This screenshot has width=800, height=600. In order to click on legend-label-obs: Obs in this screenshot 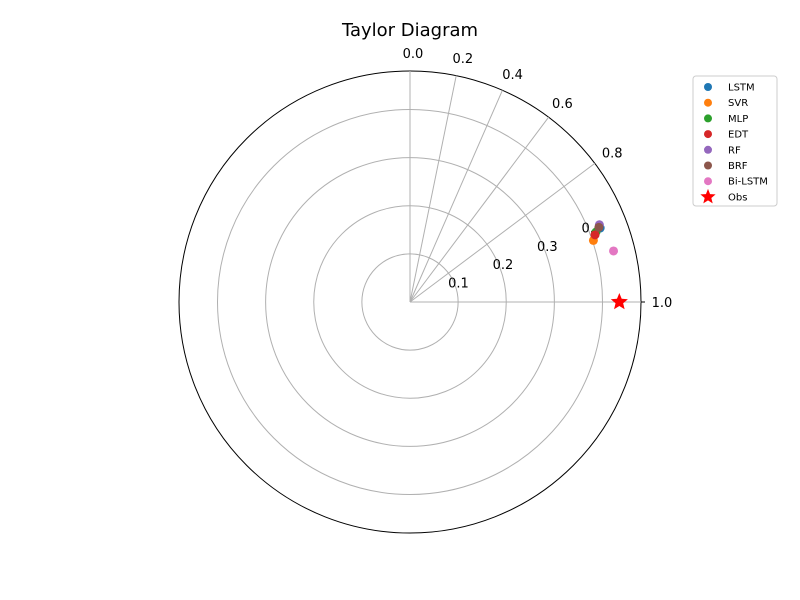, I will do `click(737, 197)`.